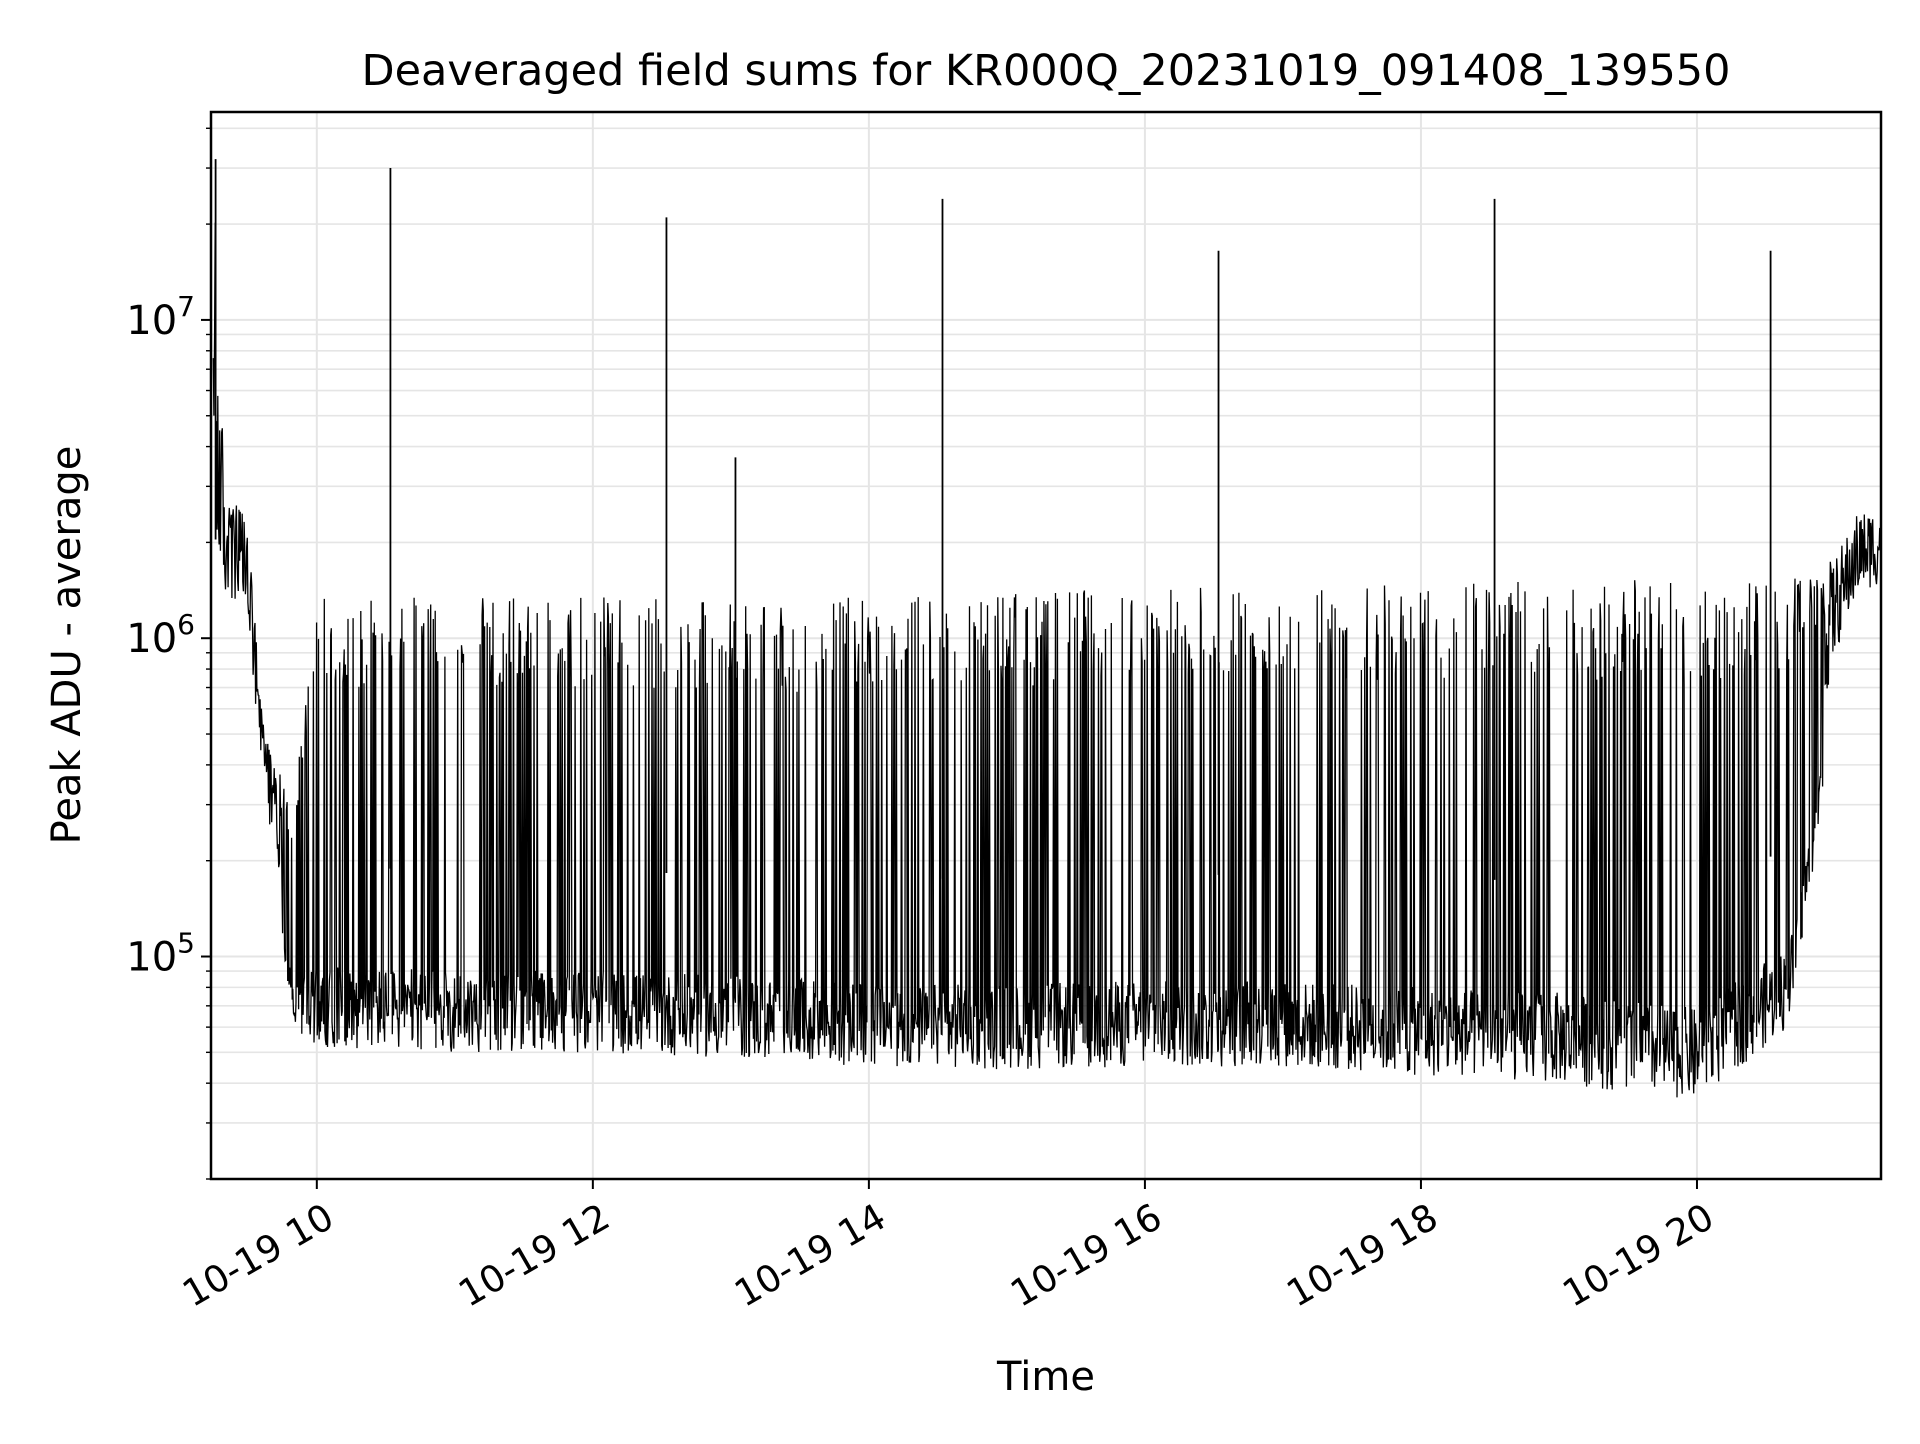  What do you see at coordinates (160, 954) in the screenshot?
I see `y-tick-label: 10⁵` at bounding box center [160, 954].